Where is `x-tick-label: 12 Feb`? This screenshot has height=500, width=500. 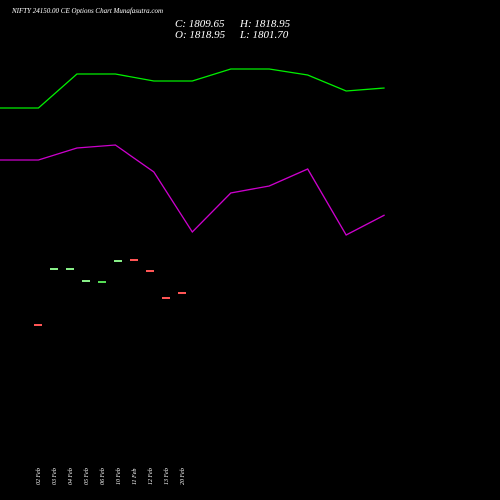 x-tick-label: 12 Feb is located at coordinates (151, 476).